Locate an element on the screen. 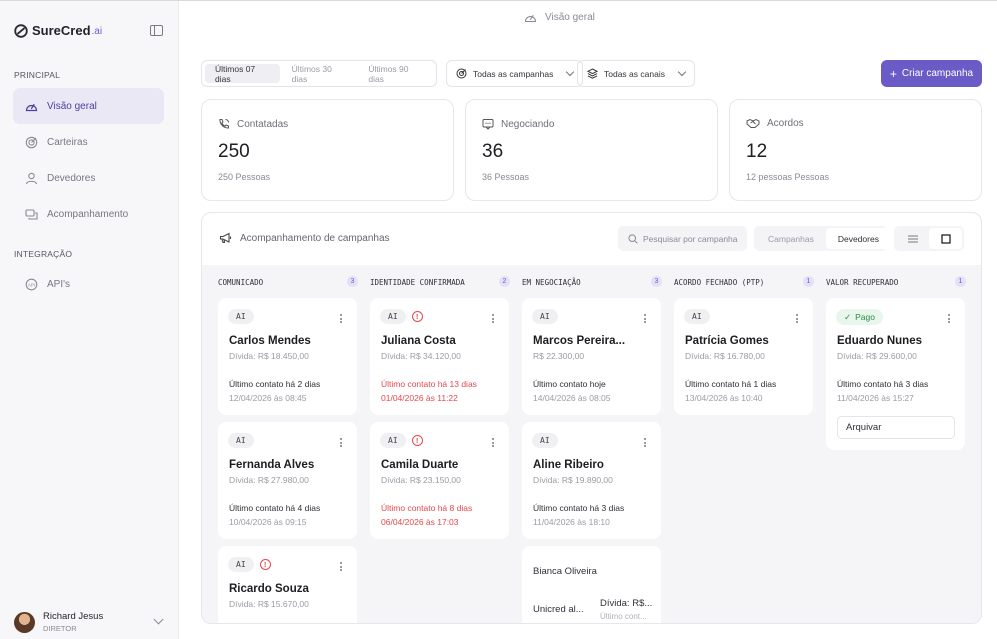 The image size is (997, 639). stat-sub: 12 pessoas Pessoas is located at coordinates (788, 177).